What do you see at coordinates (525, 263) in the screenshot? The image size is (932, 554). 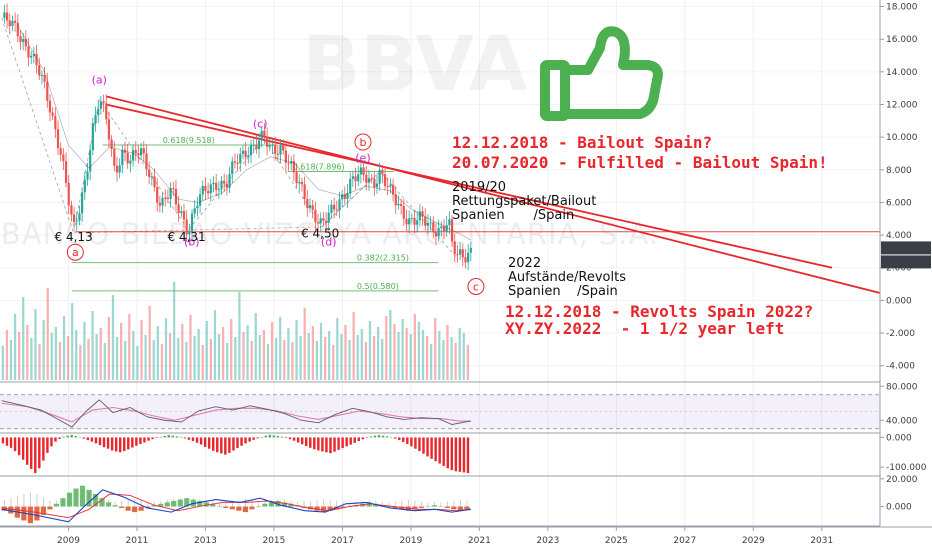 I see `revolts-annotation-line-1: 2022` at bounding box center [525, 263].